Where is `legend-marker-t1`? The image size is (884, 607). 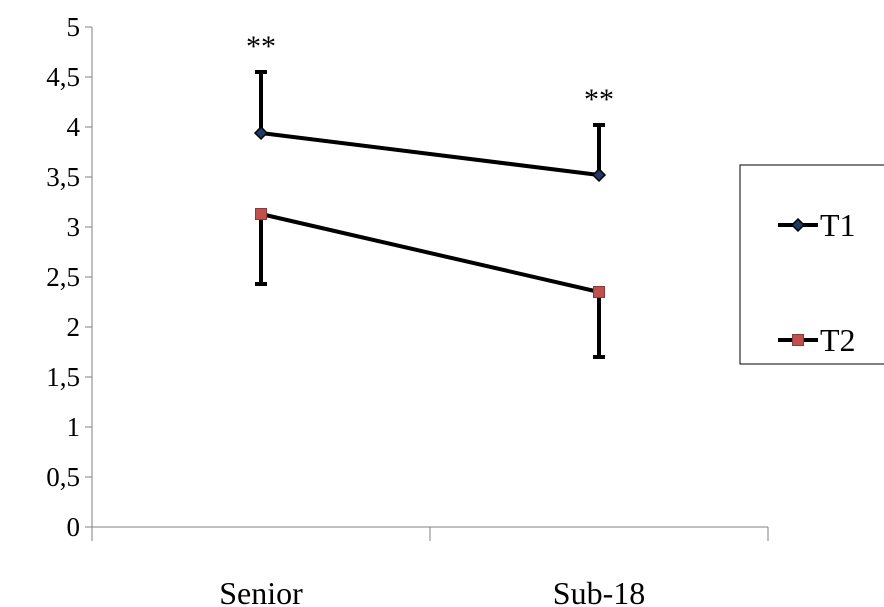
legend-marker-t1 is located at coordinates (798, 225).